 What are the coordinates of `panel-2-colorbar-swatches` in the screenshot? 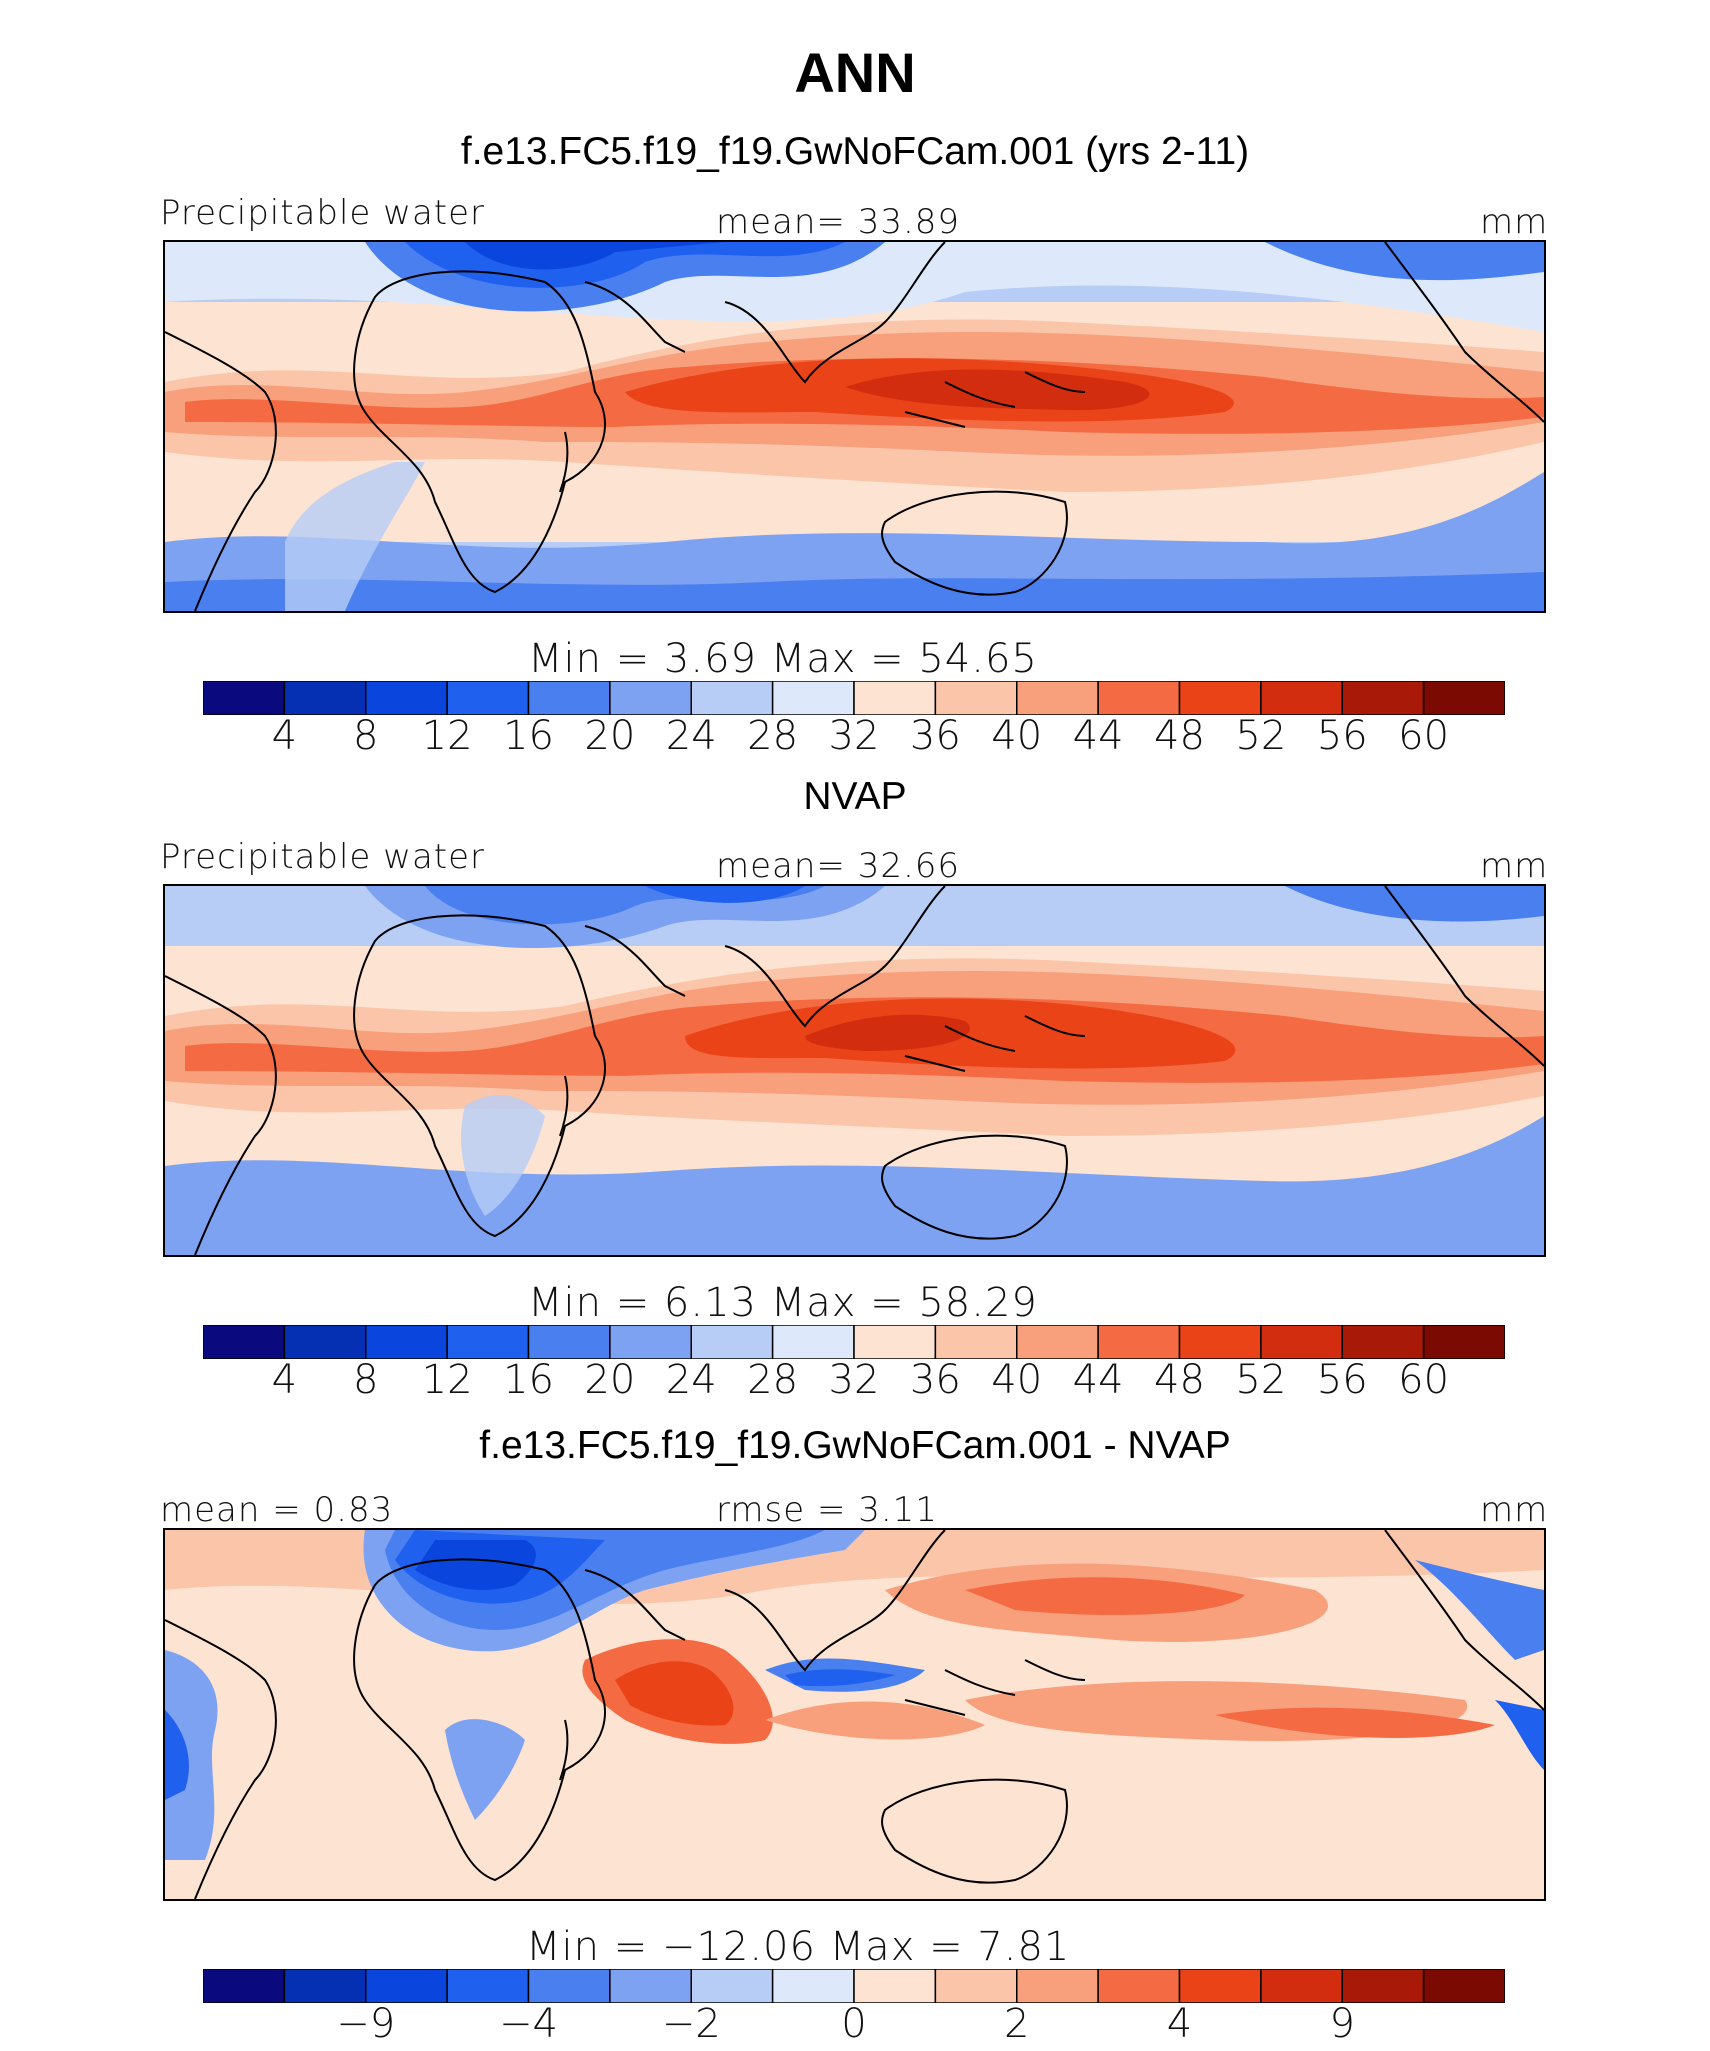 It's located at (854, 1342).